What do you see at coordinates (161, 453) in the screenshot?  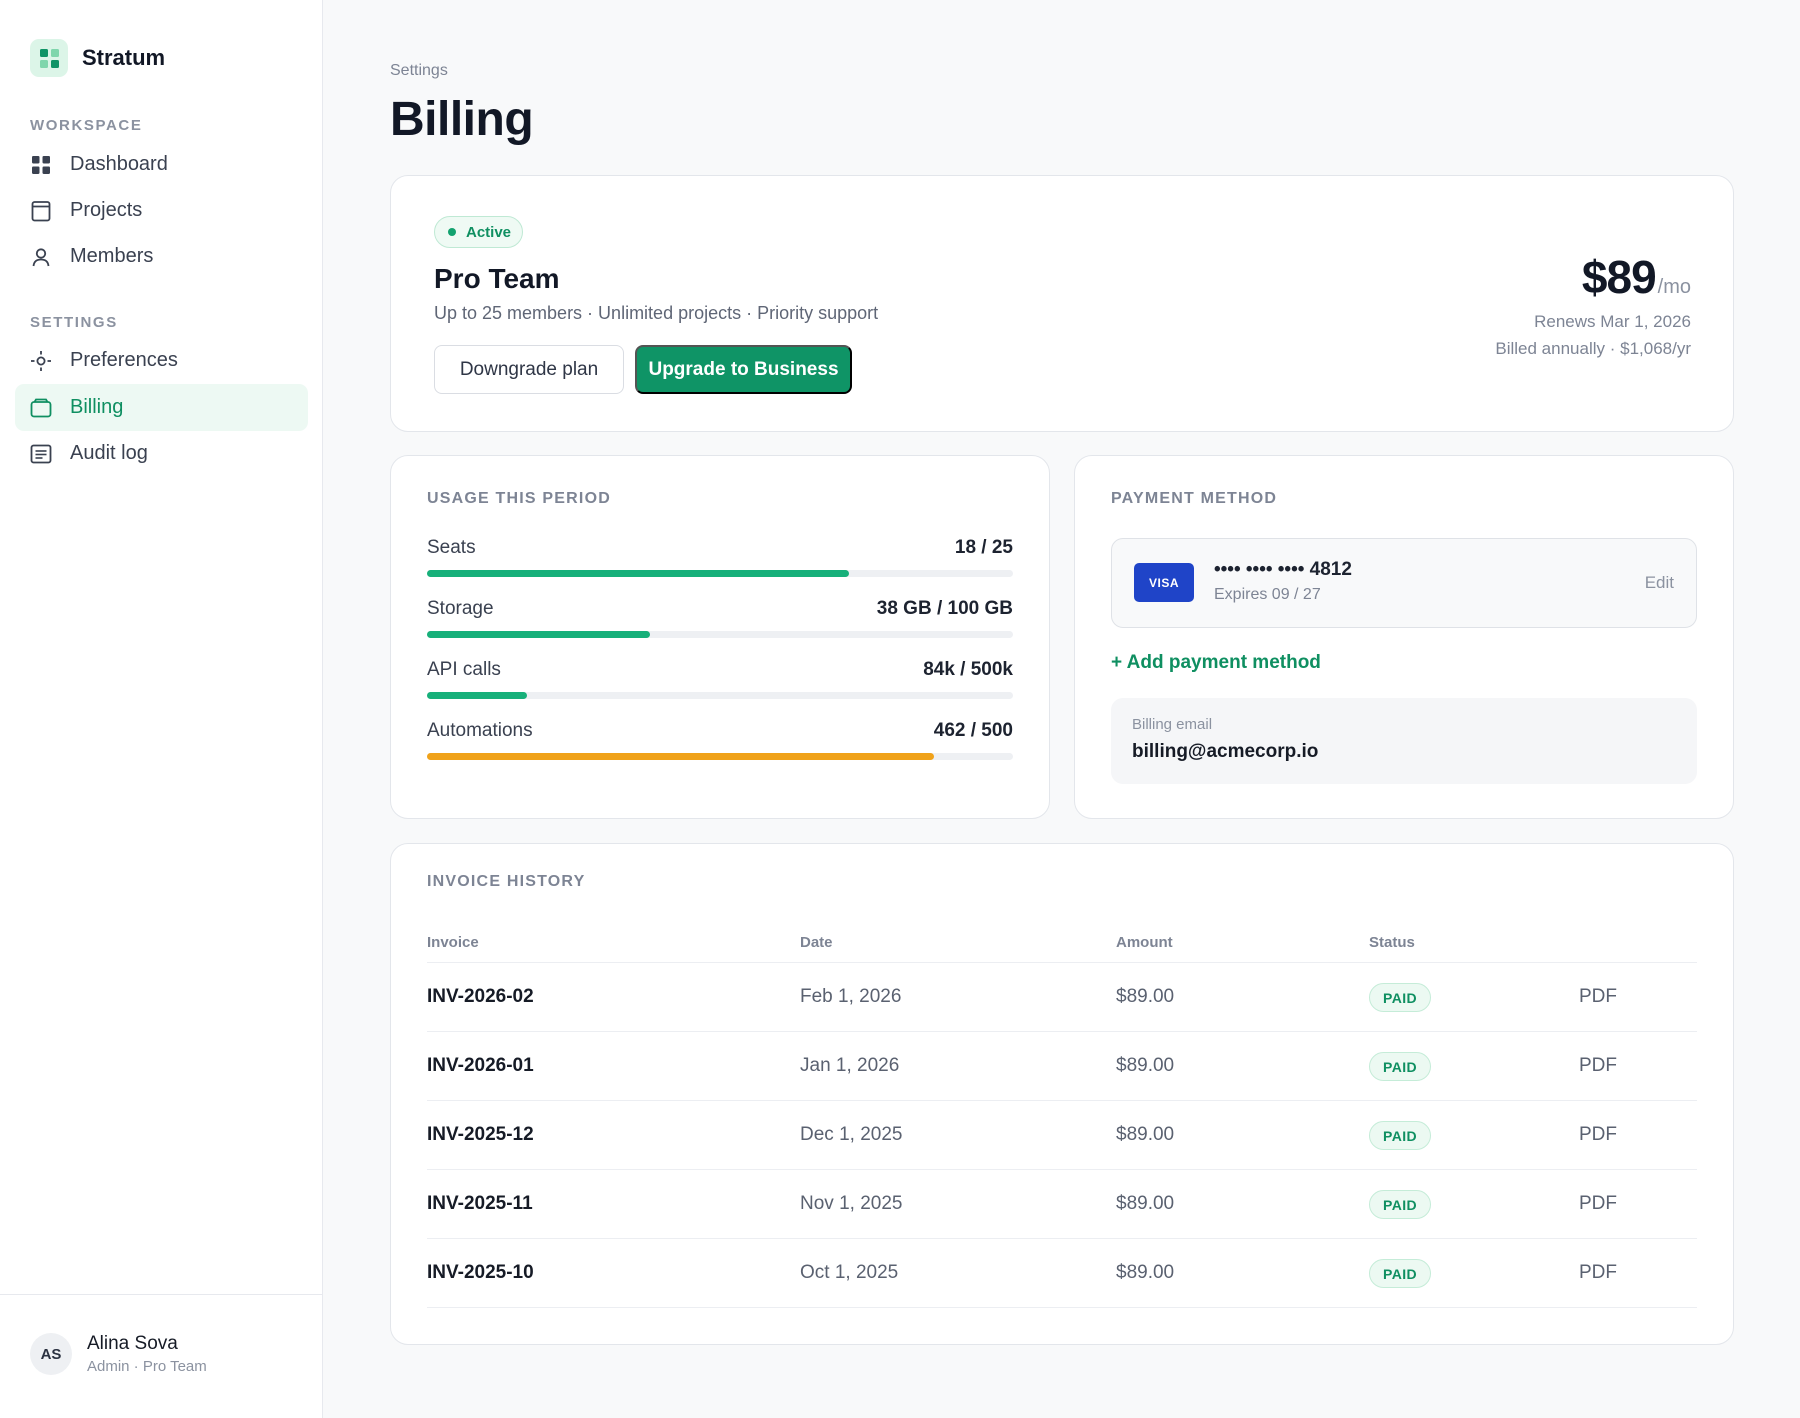 I see `sidebar-item-audit-log: Audit log` at bounding box center [161, 453].